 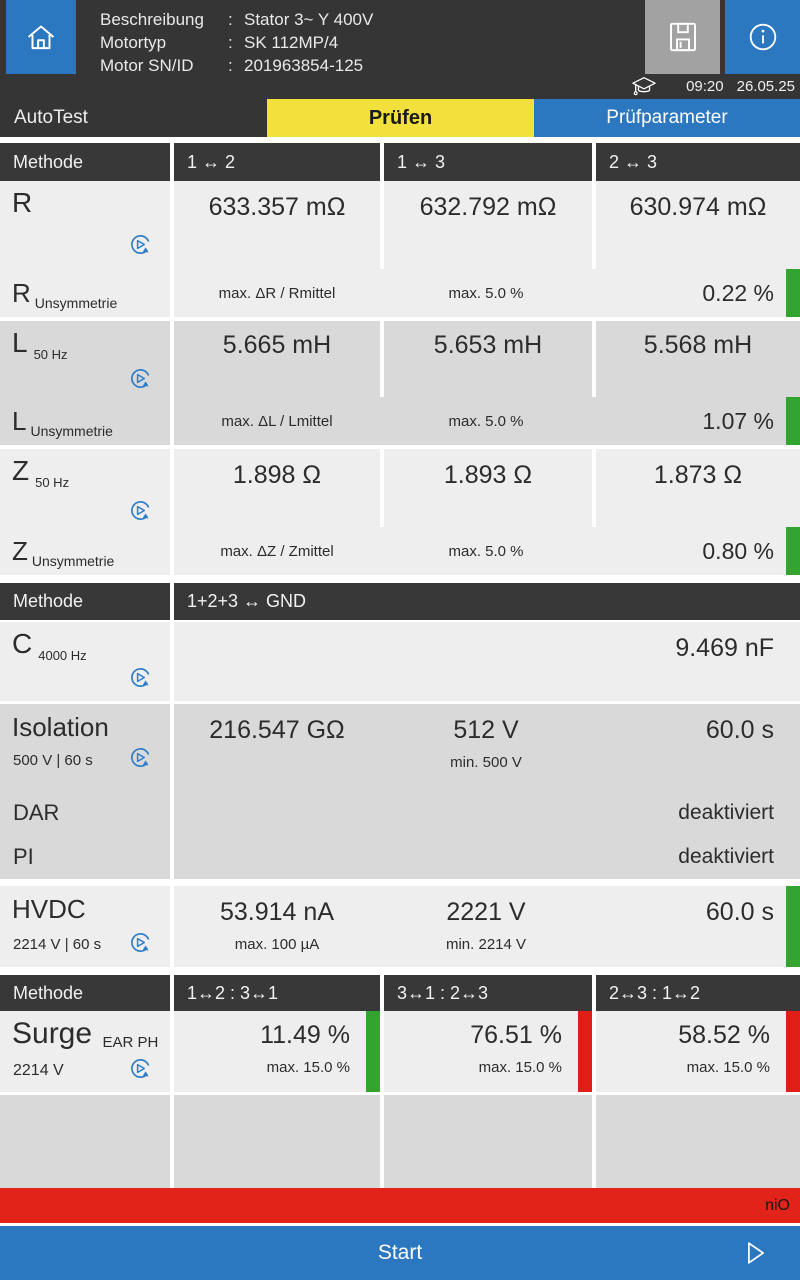 I want to click on method-col-surge-1: 1↔2 : 3↔1, so click(x=277, y=993).